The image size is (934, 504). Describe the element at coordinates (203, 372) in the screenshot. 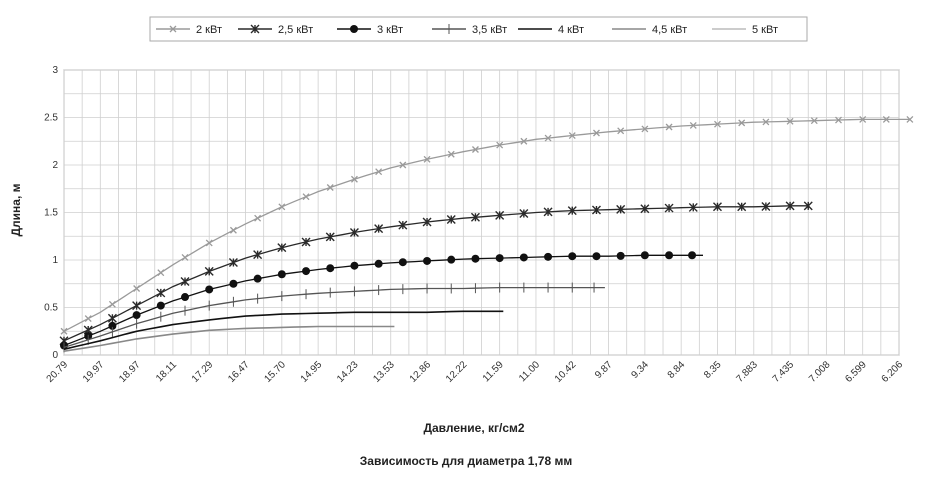

I see `x-tick-label: 17.29` at that location.